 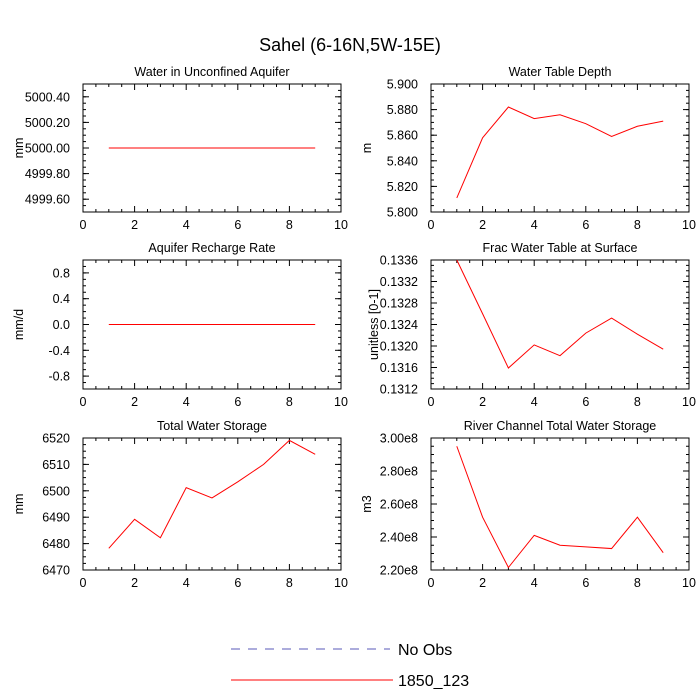 I want to click on y-tick-label: 0.1332, so click(x=399, y=282).